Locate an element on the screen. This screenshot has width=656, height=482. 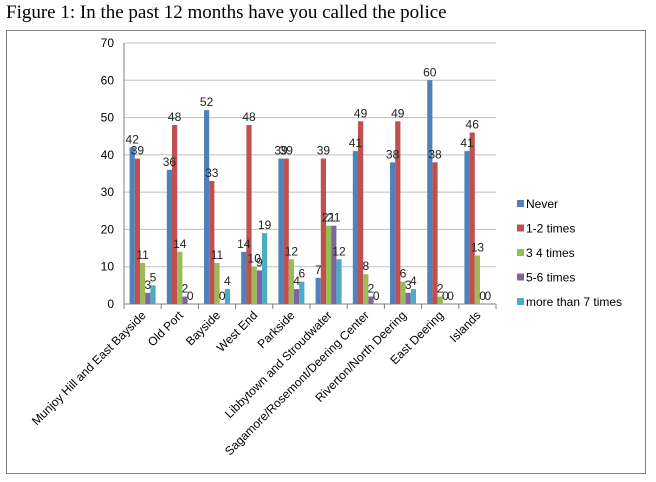
legend-label: 5-6 times is located at coordinates (550, 278).